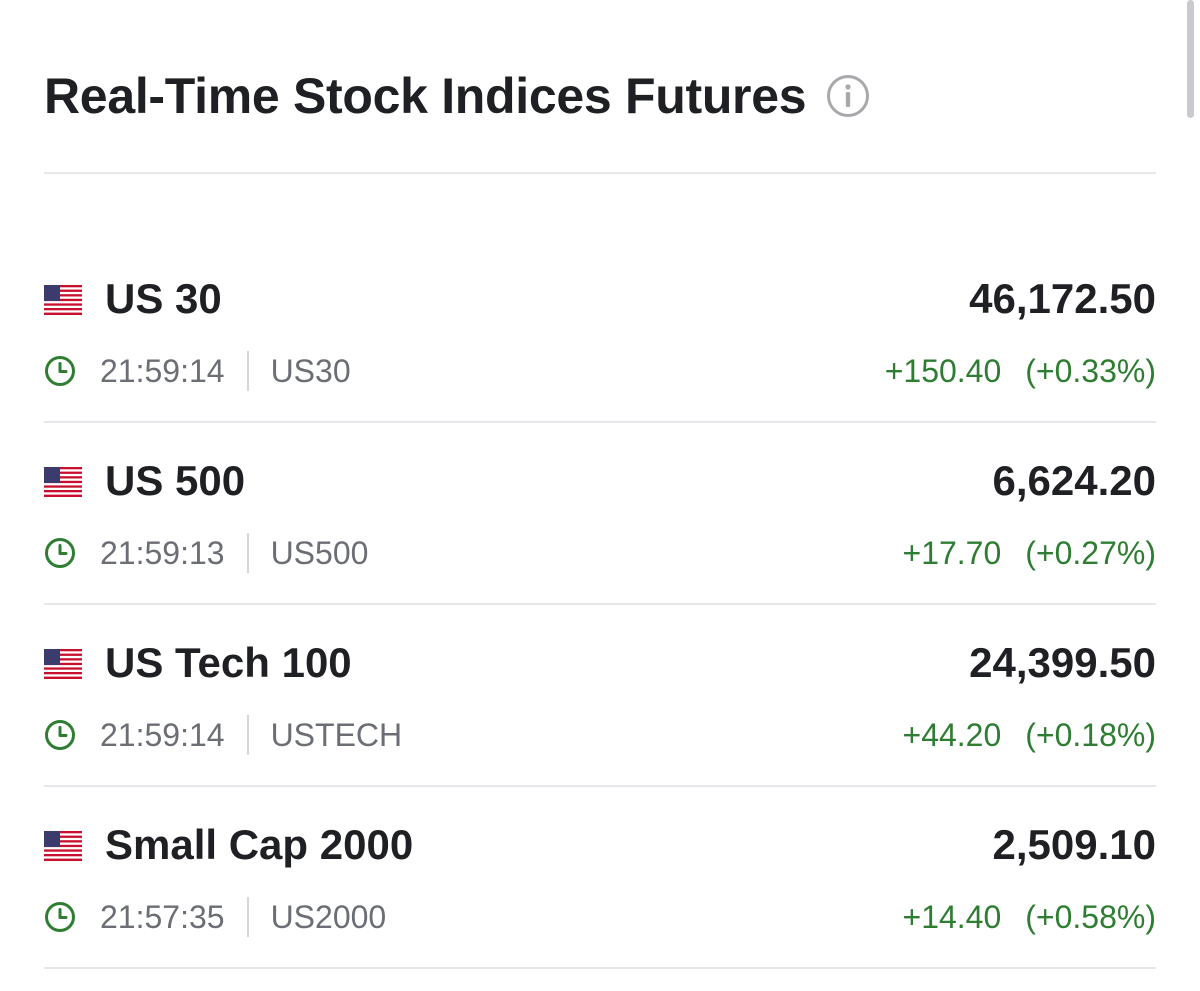 This screenshot has width=1200, height=991. Describe the element at coordinates (952, 734) in the screenshot. I see `change-value: +44.20` at that location.